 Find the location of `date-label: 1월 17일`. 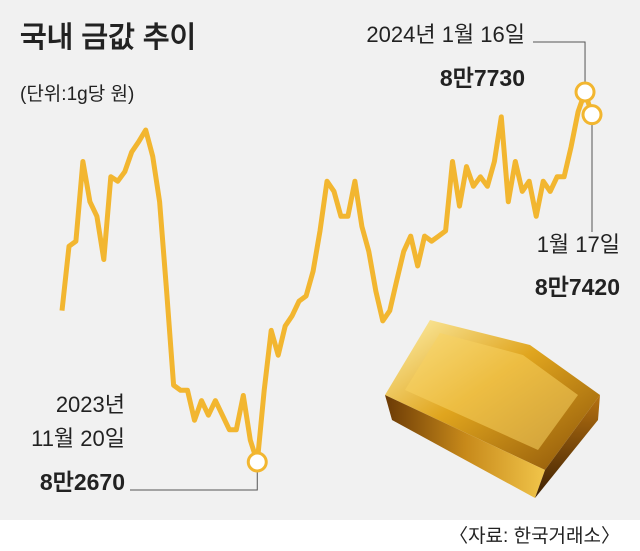

date-label: 1월 17일 is located at coordinates (578, 244).